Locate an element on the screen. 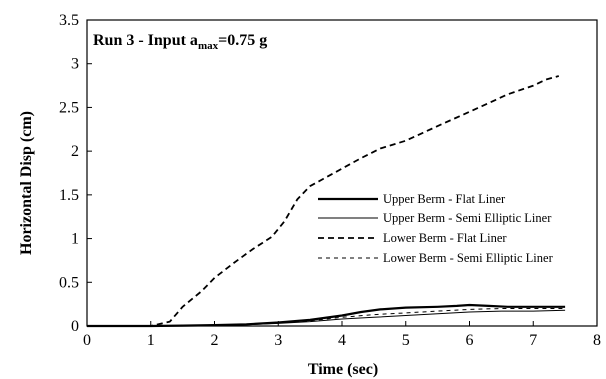  legend-label-4: Lower Berm - Semi Elliptic Liner is located at coordinates (468, 258).